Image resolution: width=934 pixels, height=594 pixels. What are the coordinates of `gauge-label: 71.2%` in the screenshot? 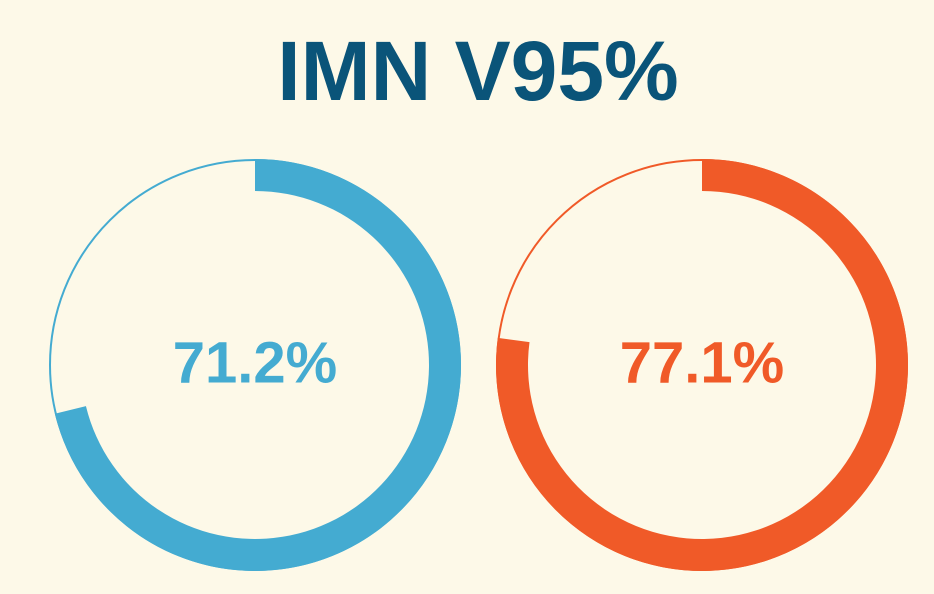 It's located at (255, 362).